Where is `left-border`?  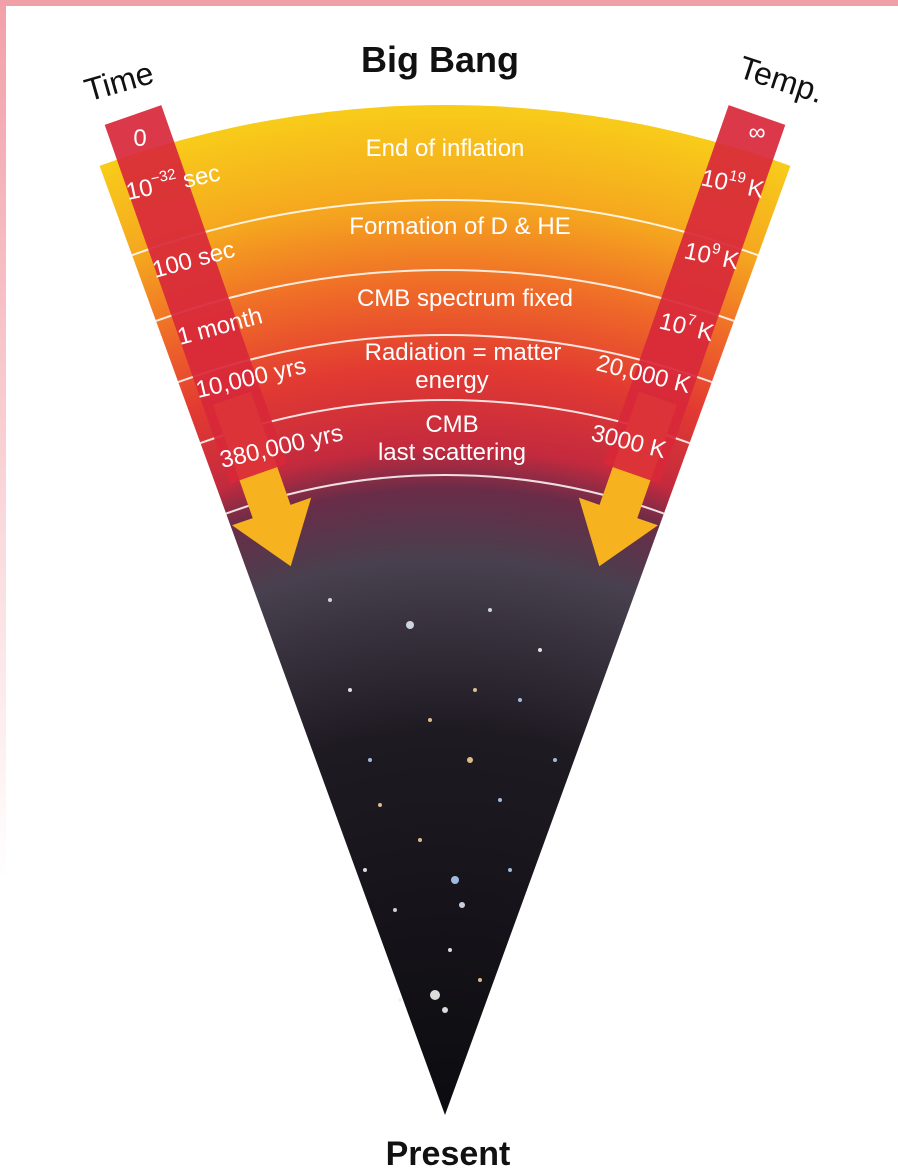 left-border is located at coordinates (3, 440).